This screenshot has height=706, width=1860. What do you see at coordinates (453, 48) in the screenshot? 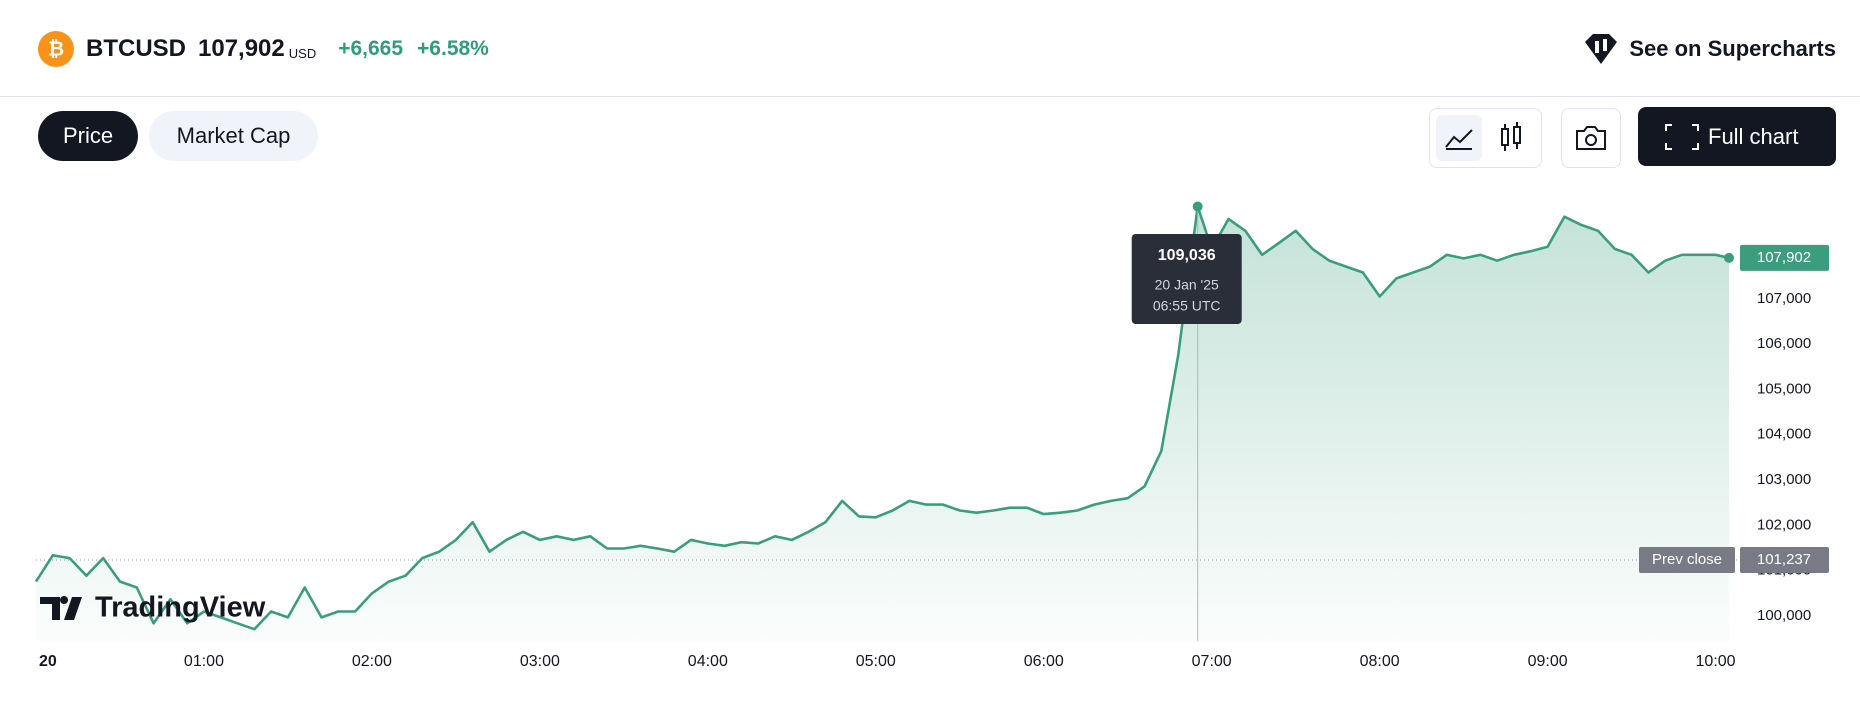
I see `change-pct: +6.58%` at bounding box center [453, 48].